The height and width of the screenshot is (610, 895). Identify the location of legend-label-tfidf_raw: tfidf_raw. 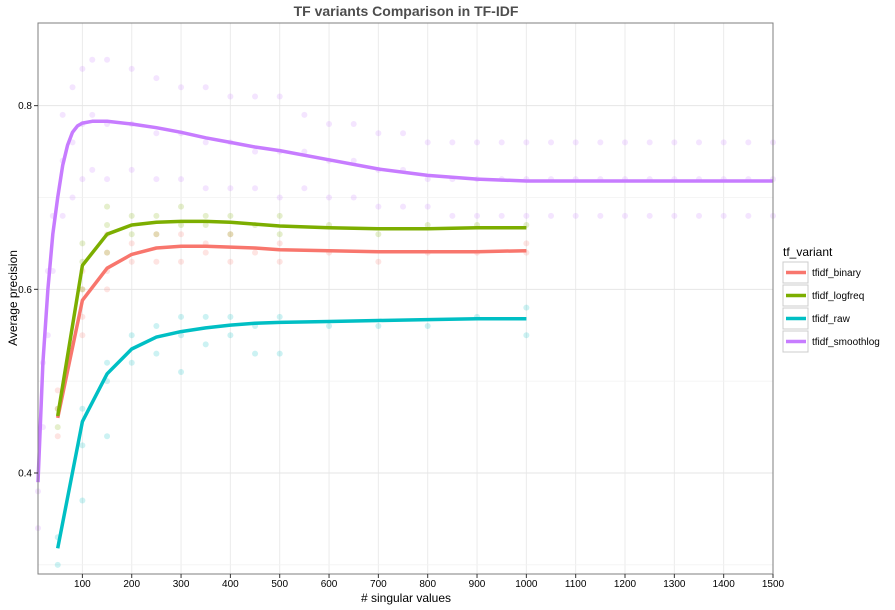
(831, 319).